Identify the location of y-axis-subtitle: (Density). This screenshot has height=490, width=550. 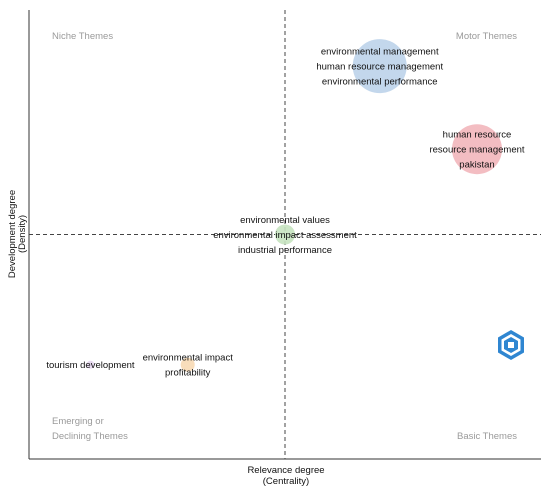
(22, 234).